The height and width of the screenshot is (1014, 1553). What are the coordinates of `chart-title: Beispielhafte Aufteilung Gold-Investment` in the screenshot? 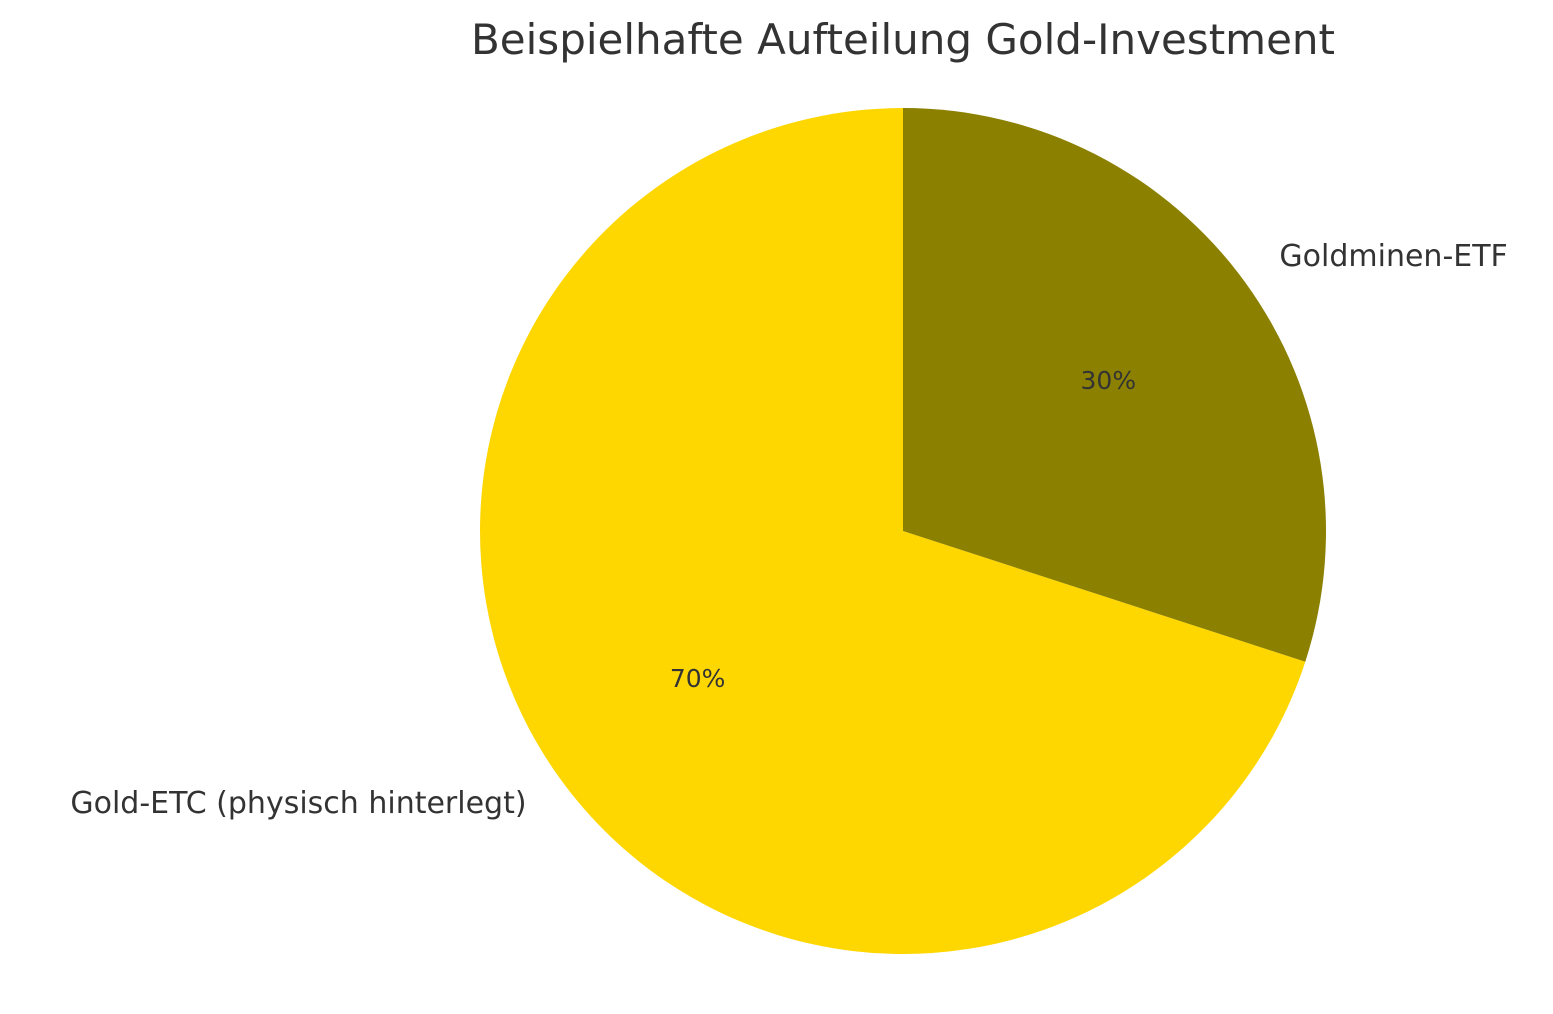 It's located at (903, 39).